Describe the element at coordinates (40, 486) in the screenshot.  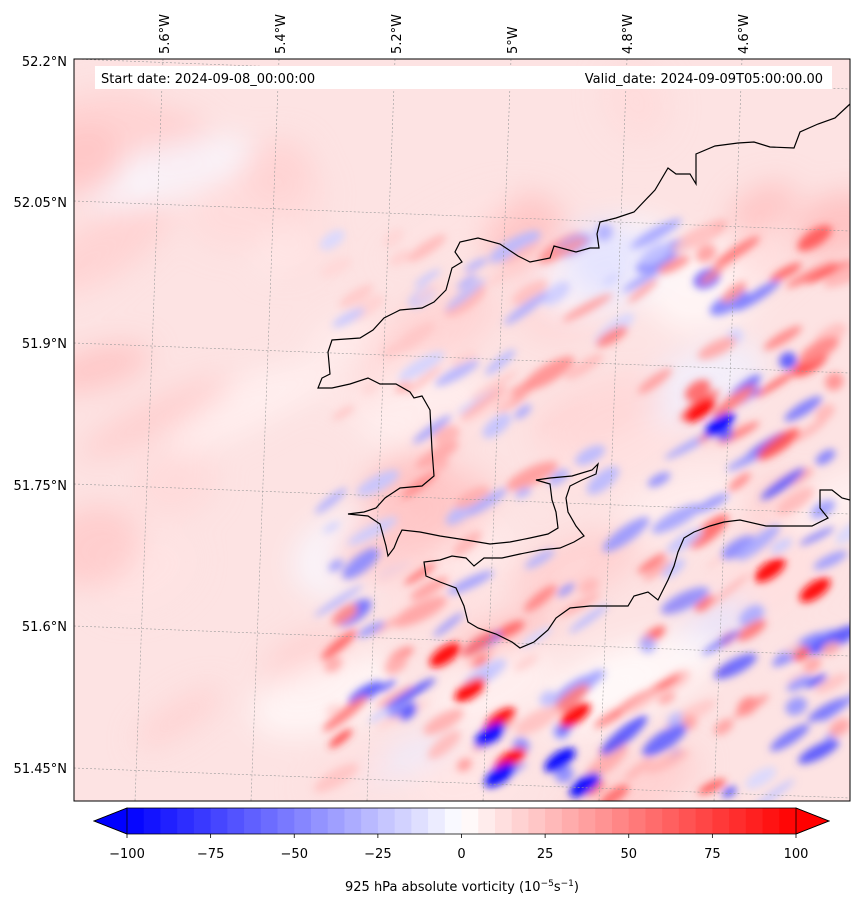
I see `lat-tick-label: 51.75°N` at that location.